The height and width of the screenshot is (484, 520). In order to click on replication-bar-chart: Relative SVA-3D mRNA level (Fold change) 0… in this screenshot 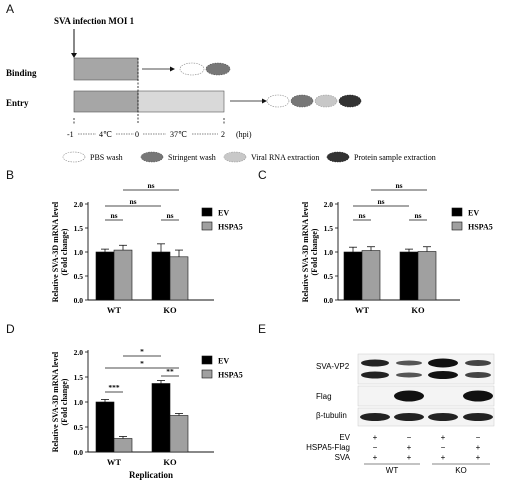, I will do `click(147, 413)`.